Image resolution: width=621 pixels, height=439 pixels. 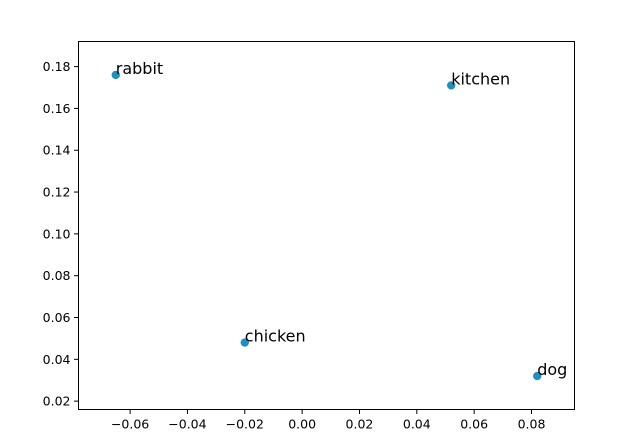 What do you see at coordinates (537, 376) in the screenshot?
I see `point-marker-dog` at bounding box center [537, 376].